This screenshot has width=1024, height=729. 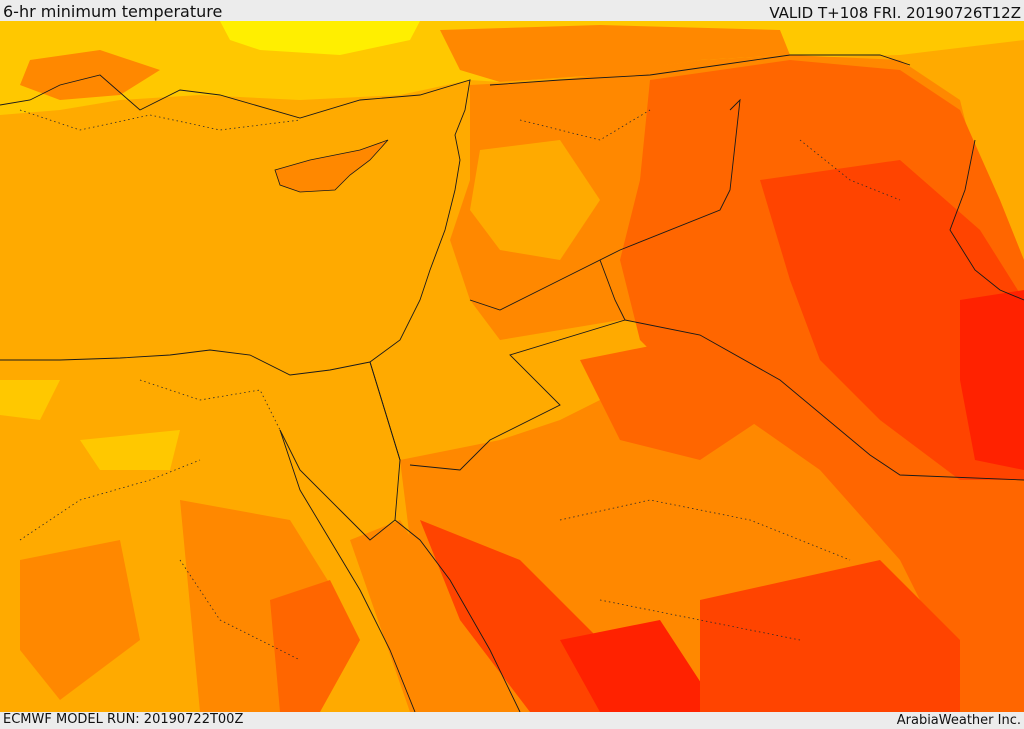 I want to click on zone-gulf-red, so click(x=992, y=380).